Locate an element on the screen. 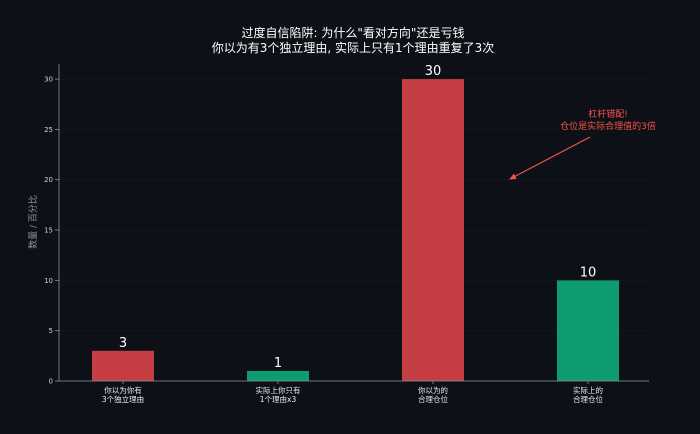  y-tick-label-20: 20 is located at coordinates (48, 180).